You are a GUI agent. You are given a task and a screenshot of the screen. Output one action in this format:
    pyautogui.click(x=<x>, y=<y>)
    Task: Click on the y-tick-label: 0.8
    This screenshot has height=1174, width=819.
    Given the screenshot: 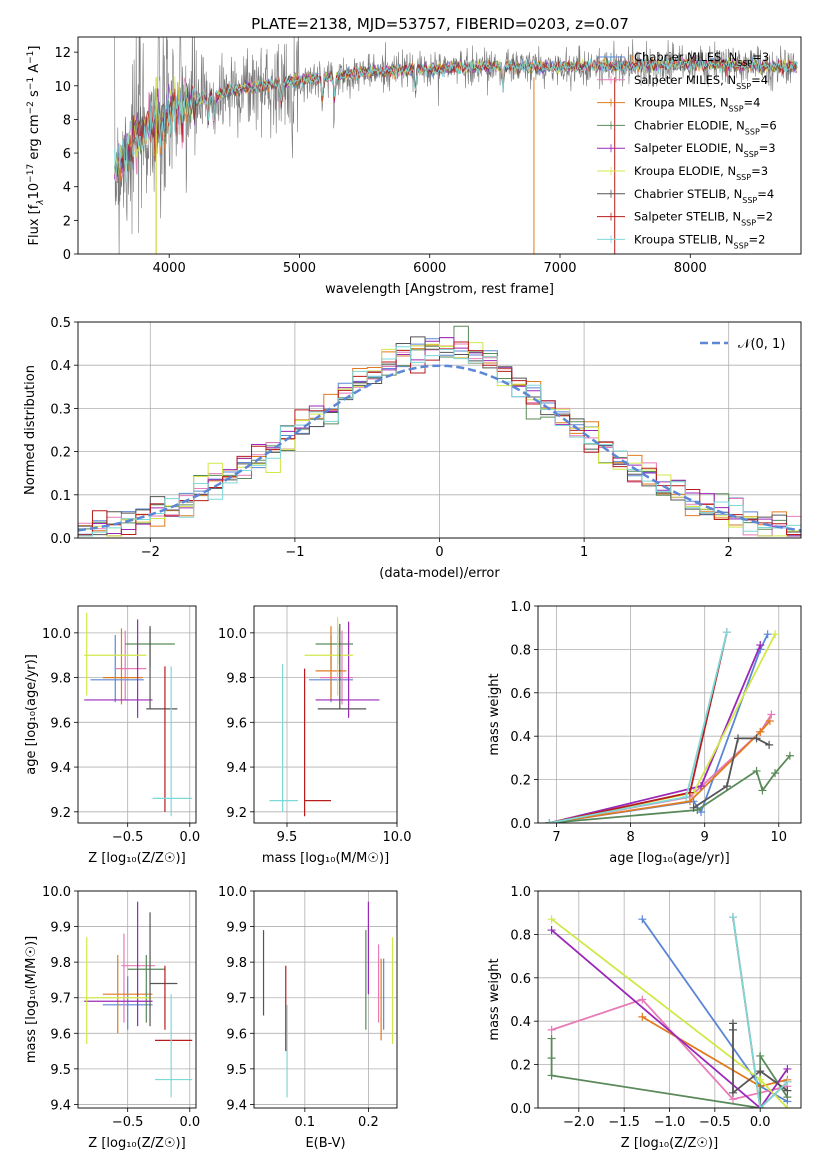 What is the action you would take?
    pyautogui.click(x=520, y=935)
    